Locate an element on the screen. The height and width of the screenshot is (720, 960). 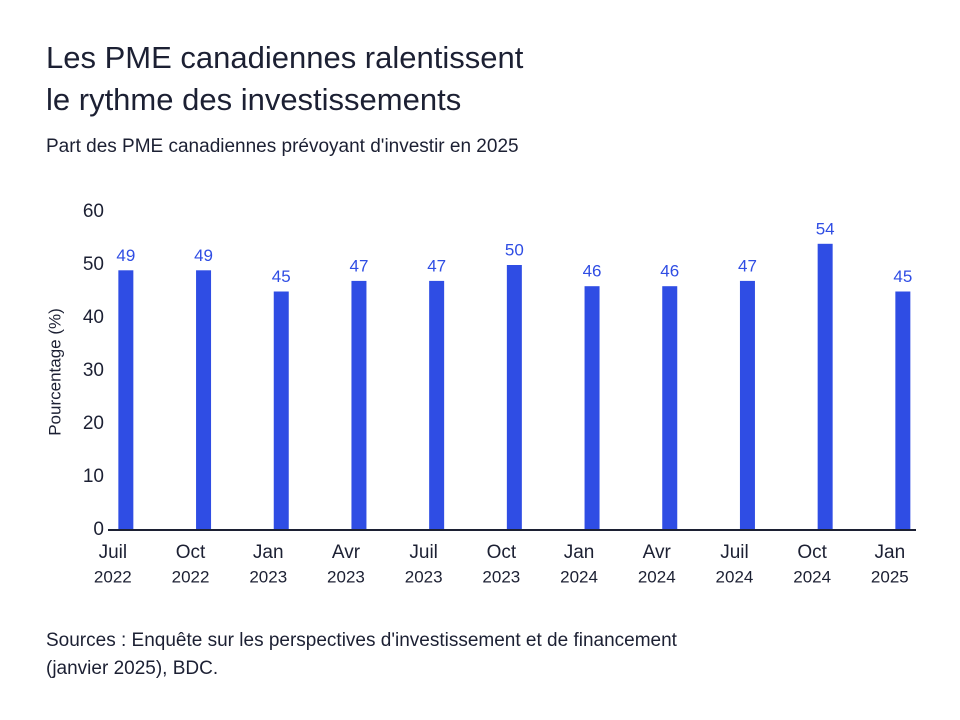
y-tick-label: 20 is located at coordinates (93, 423).